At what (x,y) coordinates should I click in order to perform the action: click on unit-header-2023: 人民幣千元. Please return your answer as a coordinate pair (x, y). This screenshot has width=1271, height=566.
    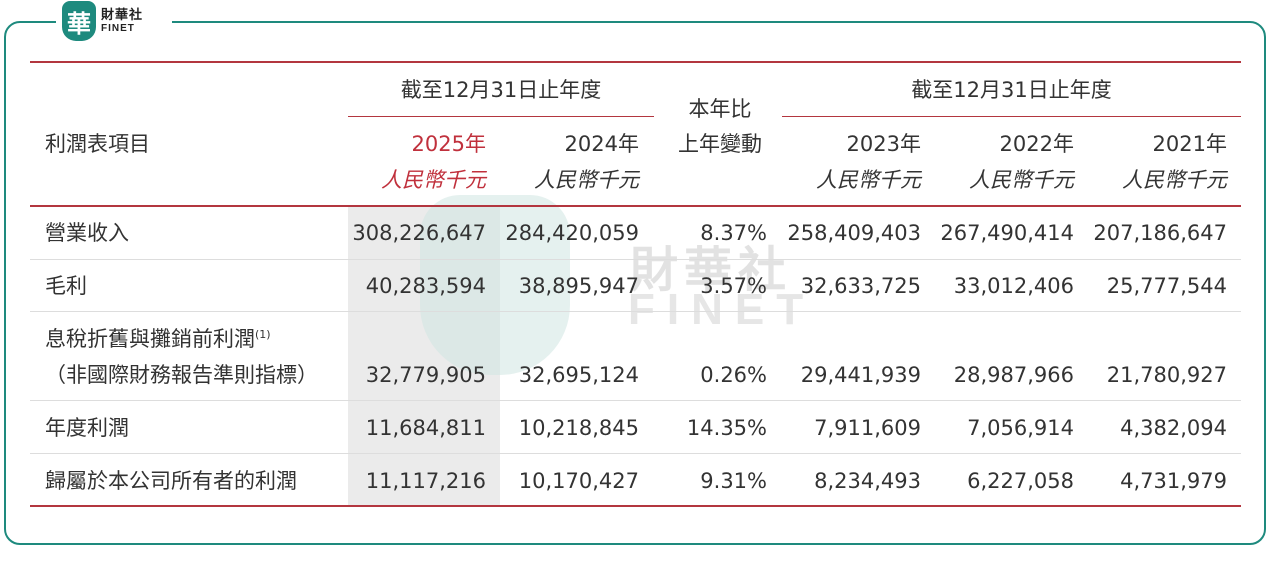
    Looking at the image, I should click on (868, 180).